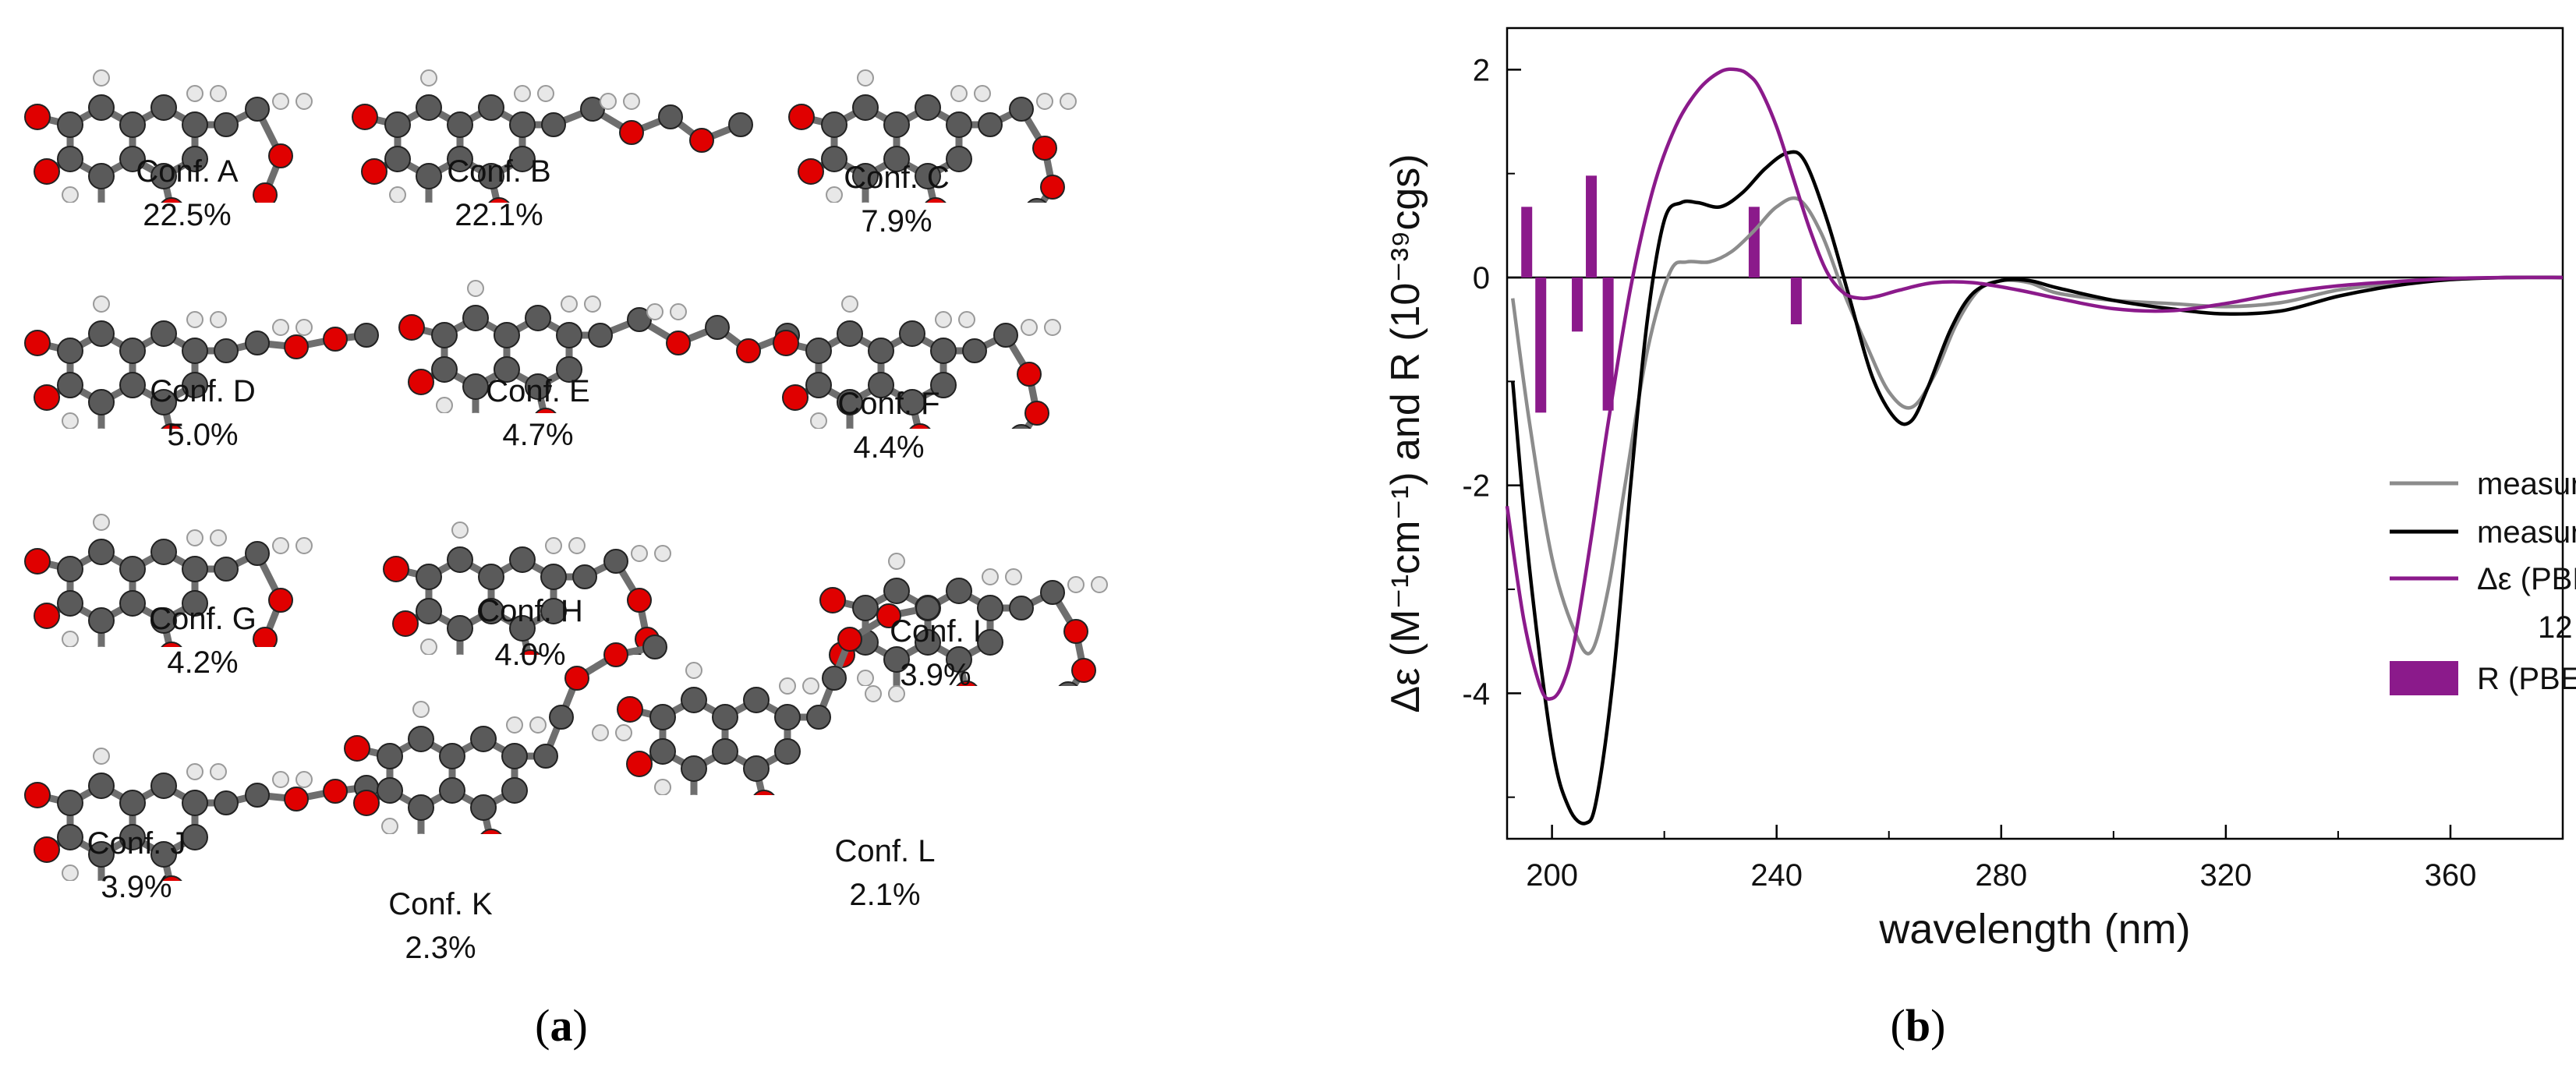 The height and width of the screenshot is (1089, 2576). What do you see at coordinates (885, 895) in the screenshot?
I see `conformer-population: 2.1%` at bounding box center [885, 895].